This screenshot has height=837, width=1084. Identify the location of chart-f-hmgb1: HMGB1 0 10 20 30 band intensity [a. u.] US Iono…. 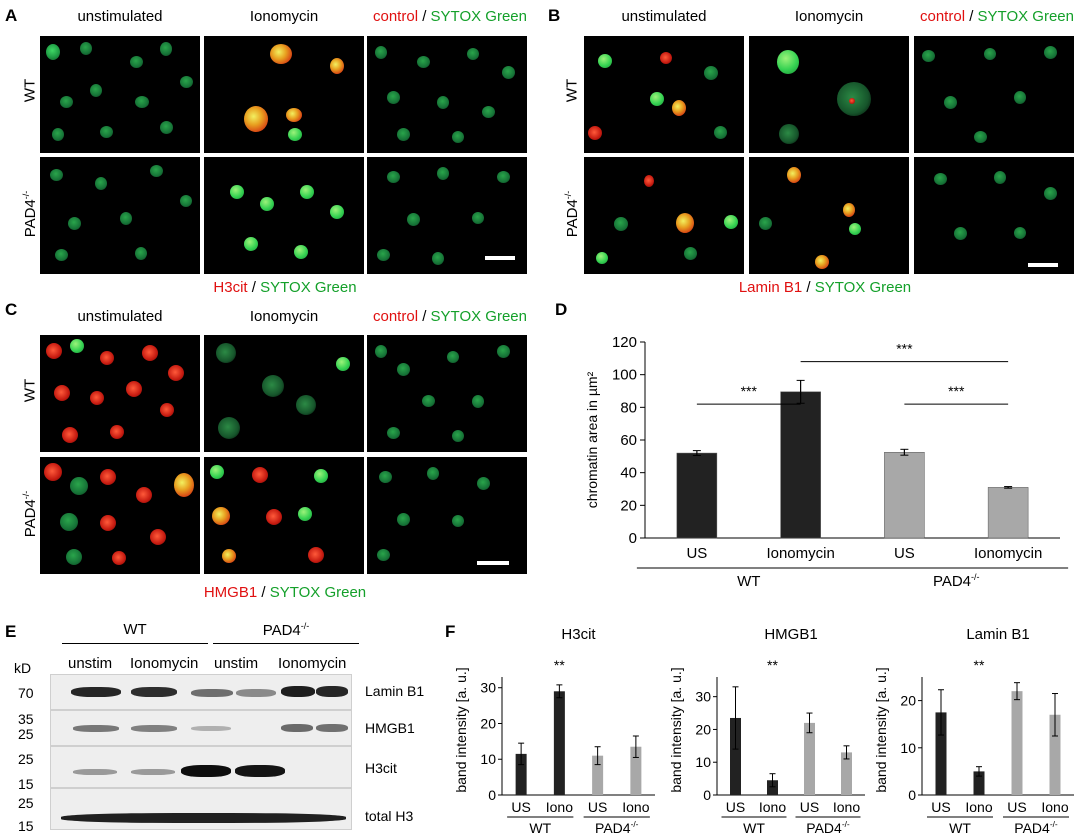
(766, 731).